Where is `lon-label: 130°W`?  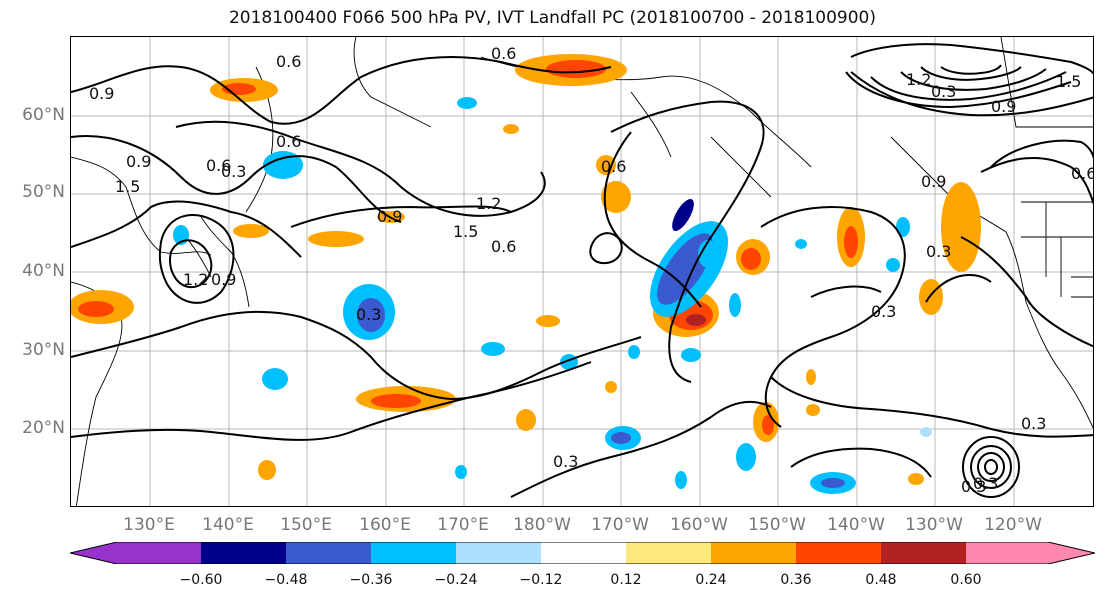
lon-label: 130°W is located at coordinates (934, 525).